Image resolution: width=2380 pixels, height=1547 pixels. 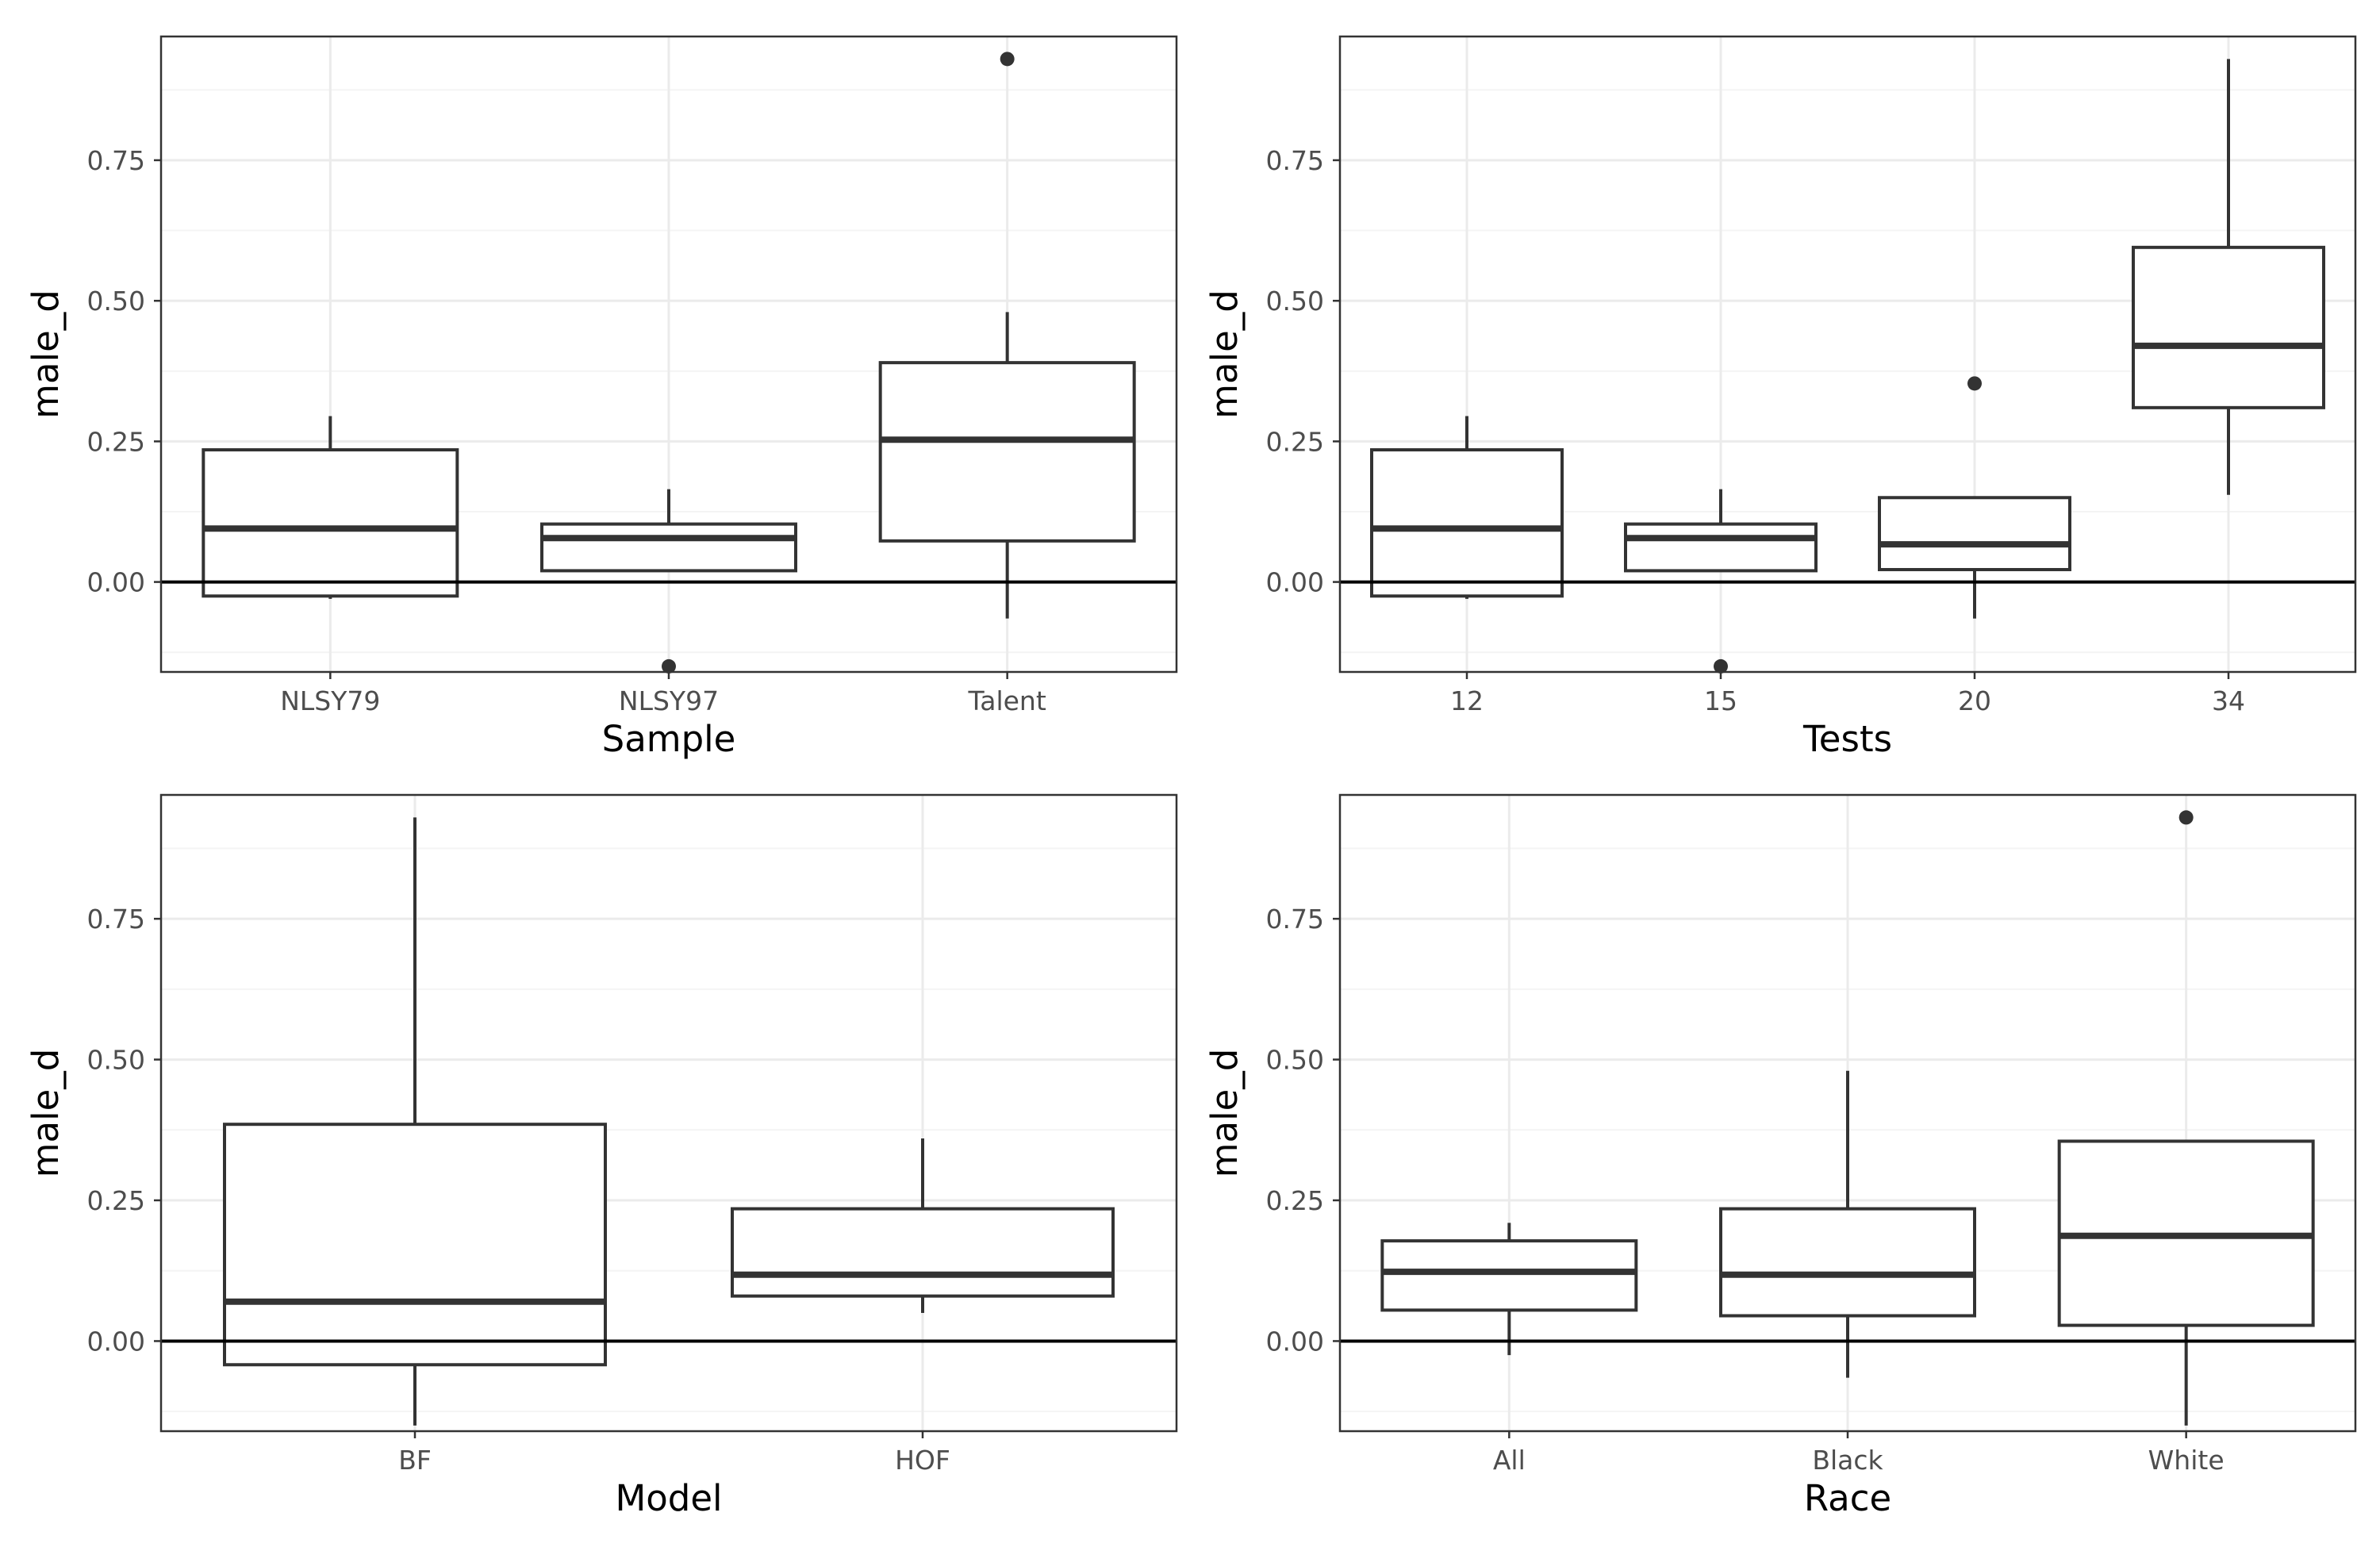 What do you see at coordinates (1720, 700) in the screenshot?
I see `x-tick-label: 15` at bounding box center [1720, 700].